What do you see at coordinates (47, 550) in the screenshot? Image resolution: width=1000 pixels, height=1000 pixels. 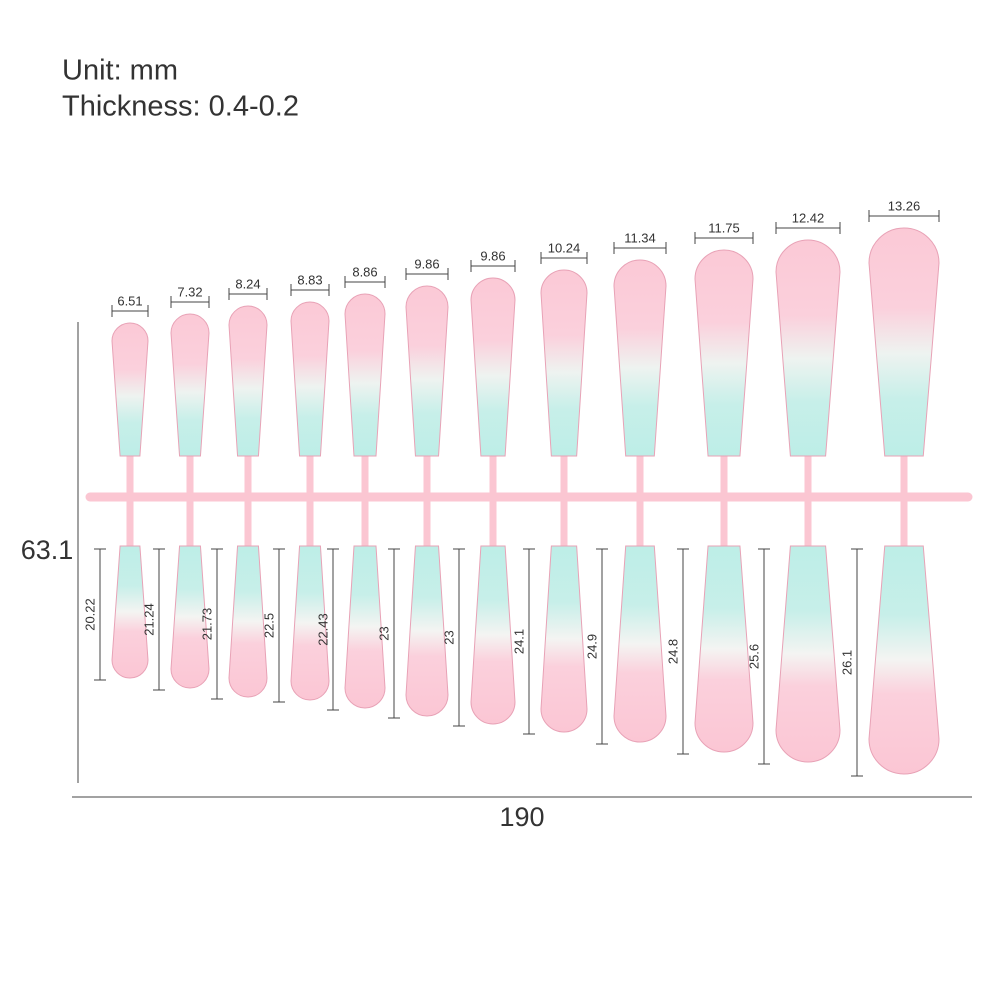 I see `overall-height: 63.1` at bounding box center [47, 550].